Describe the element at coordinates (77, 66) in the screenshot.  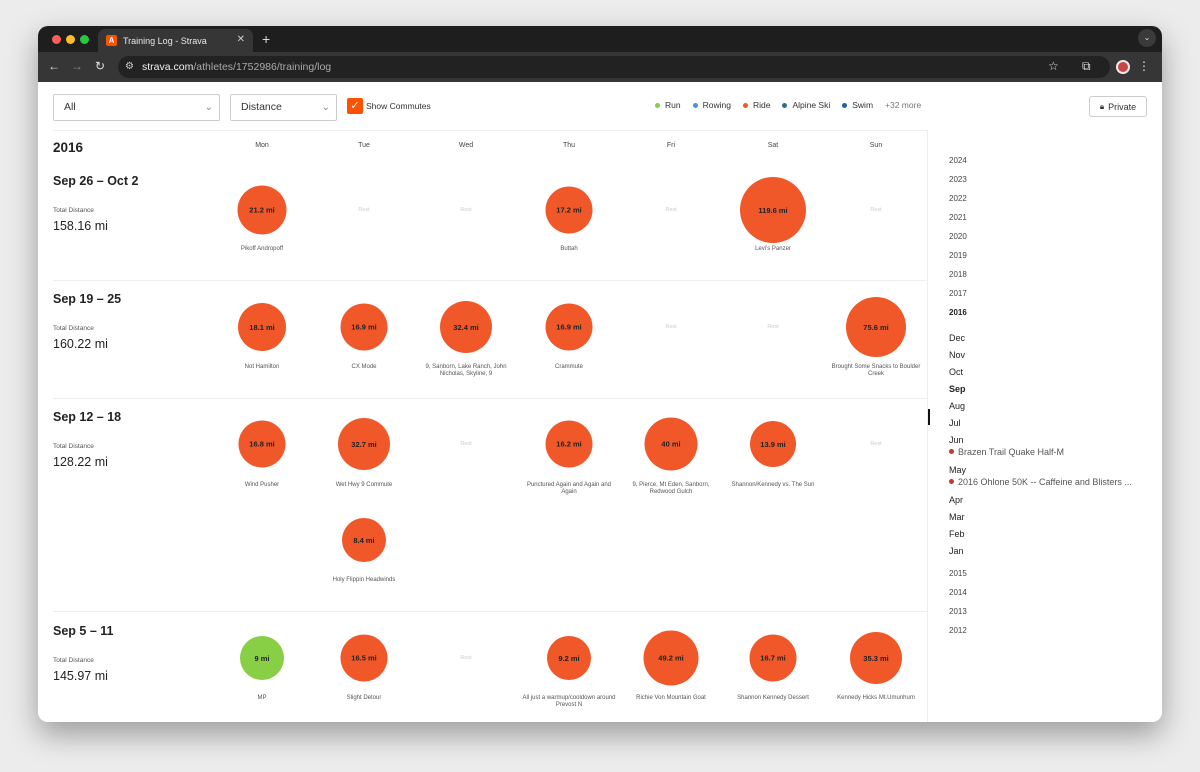
I see `forward-icon: →` at that location.